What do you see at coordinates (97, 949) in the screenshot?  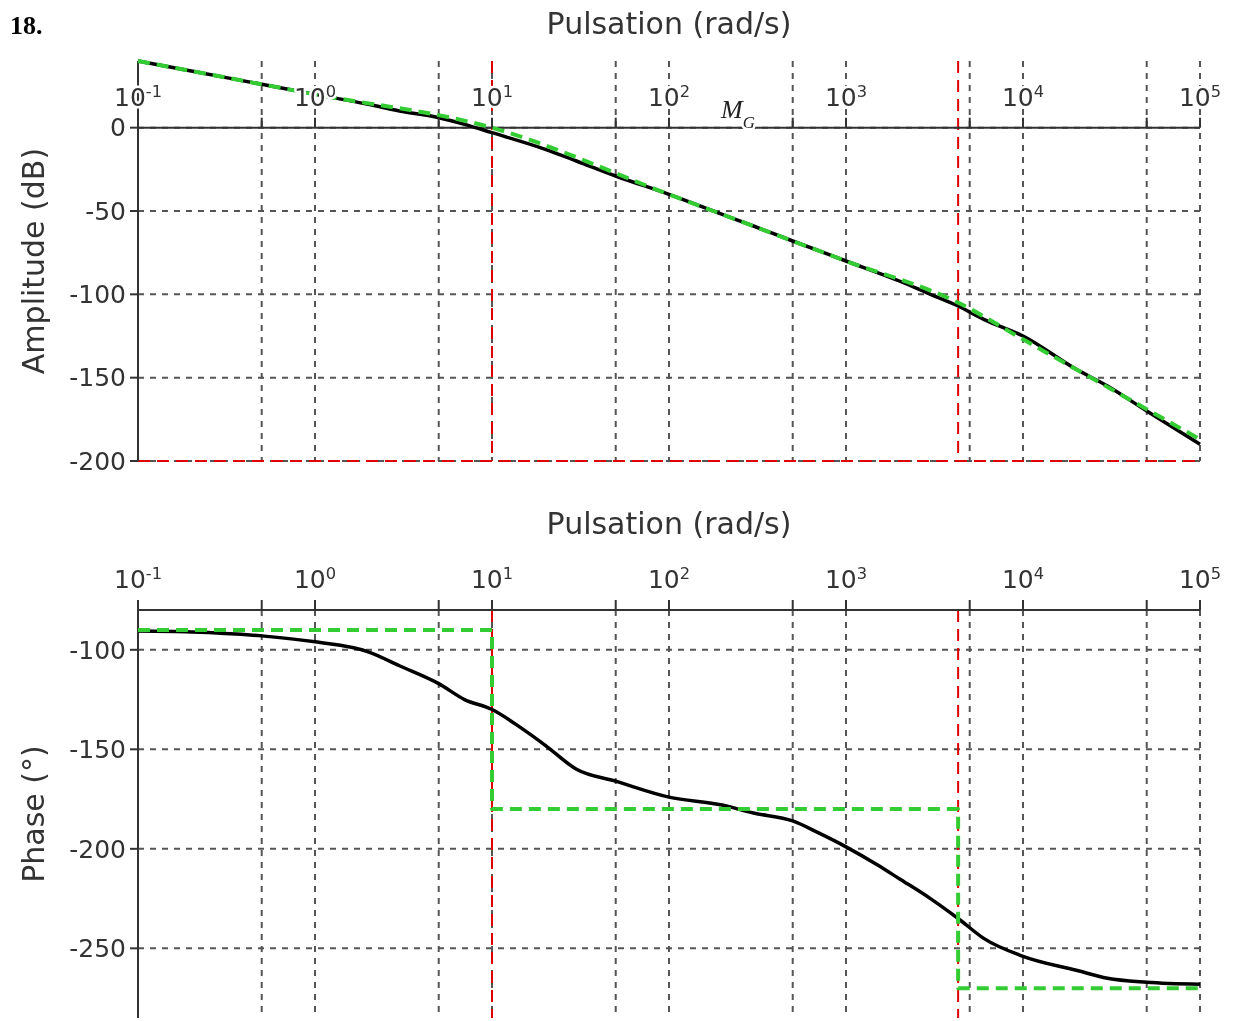 I see `y-tick-label: -250` at bounding box center [97, 949].